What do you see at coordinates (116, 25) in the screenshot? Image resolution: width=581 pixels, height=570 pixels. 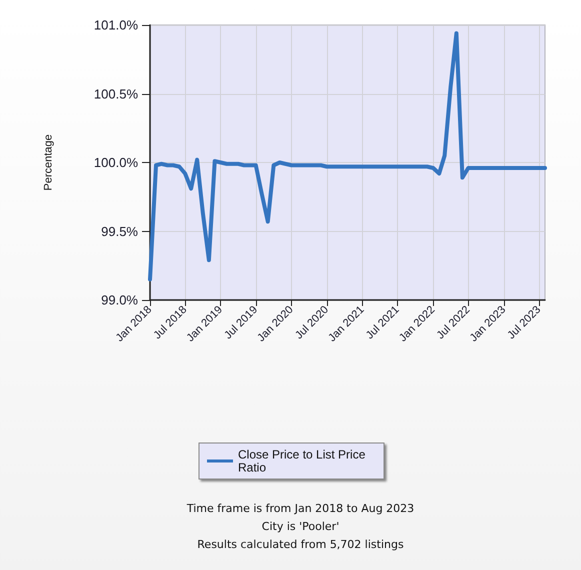 I see `y-tick-label: 101.0%` at bounding box center [116, 25].